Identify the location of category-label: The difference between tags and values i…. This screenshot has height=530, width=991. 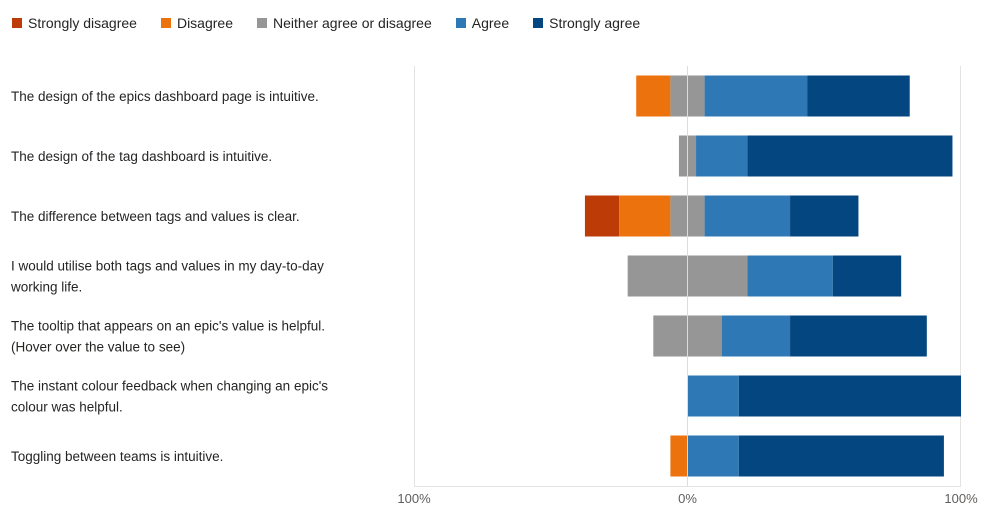
(155, 216).